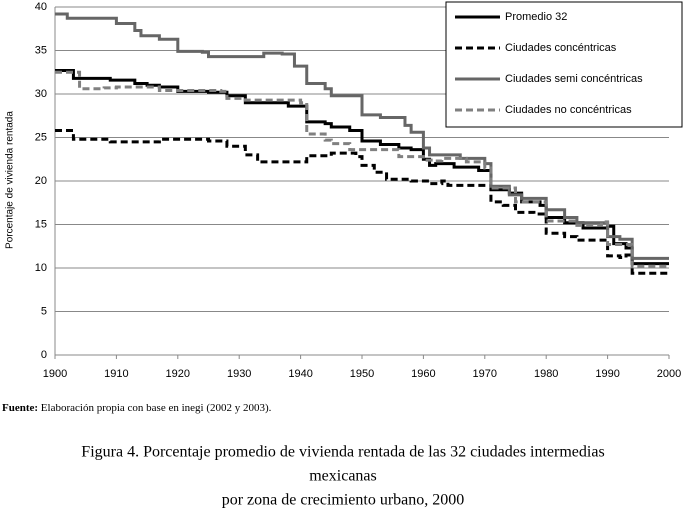 Image resolution: width=686 pixels, height=517 pixels. Describe the element at coordinates (44, 355) in the screenshot. I see `y-tick-label: 0` at that location.